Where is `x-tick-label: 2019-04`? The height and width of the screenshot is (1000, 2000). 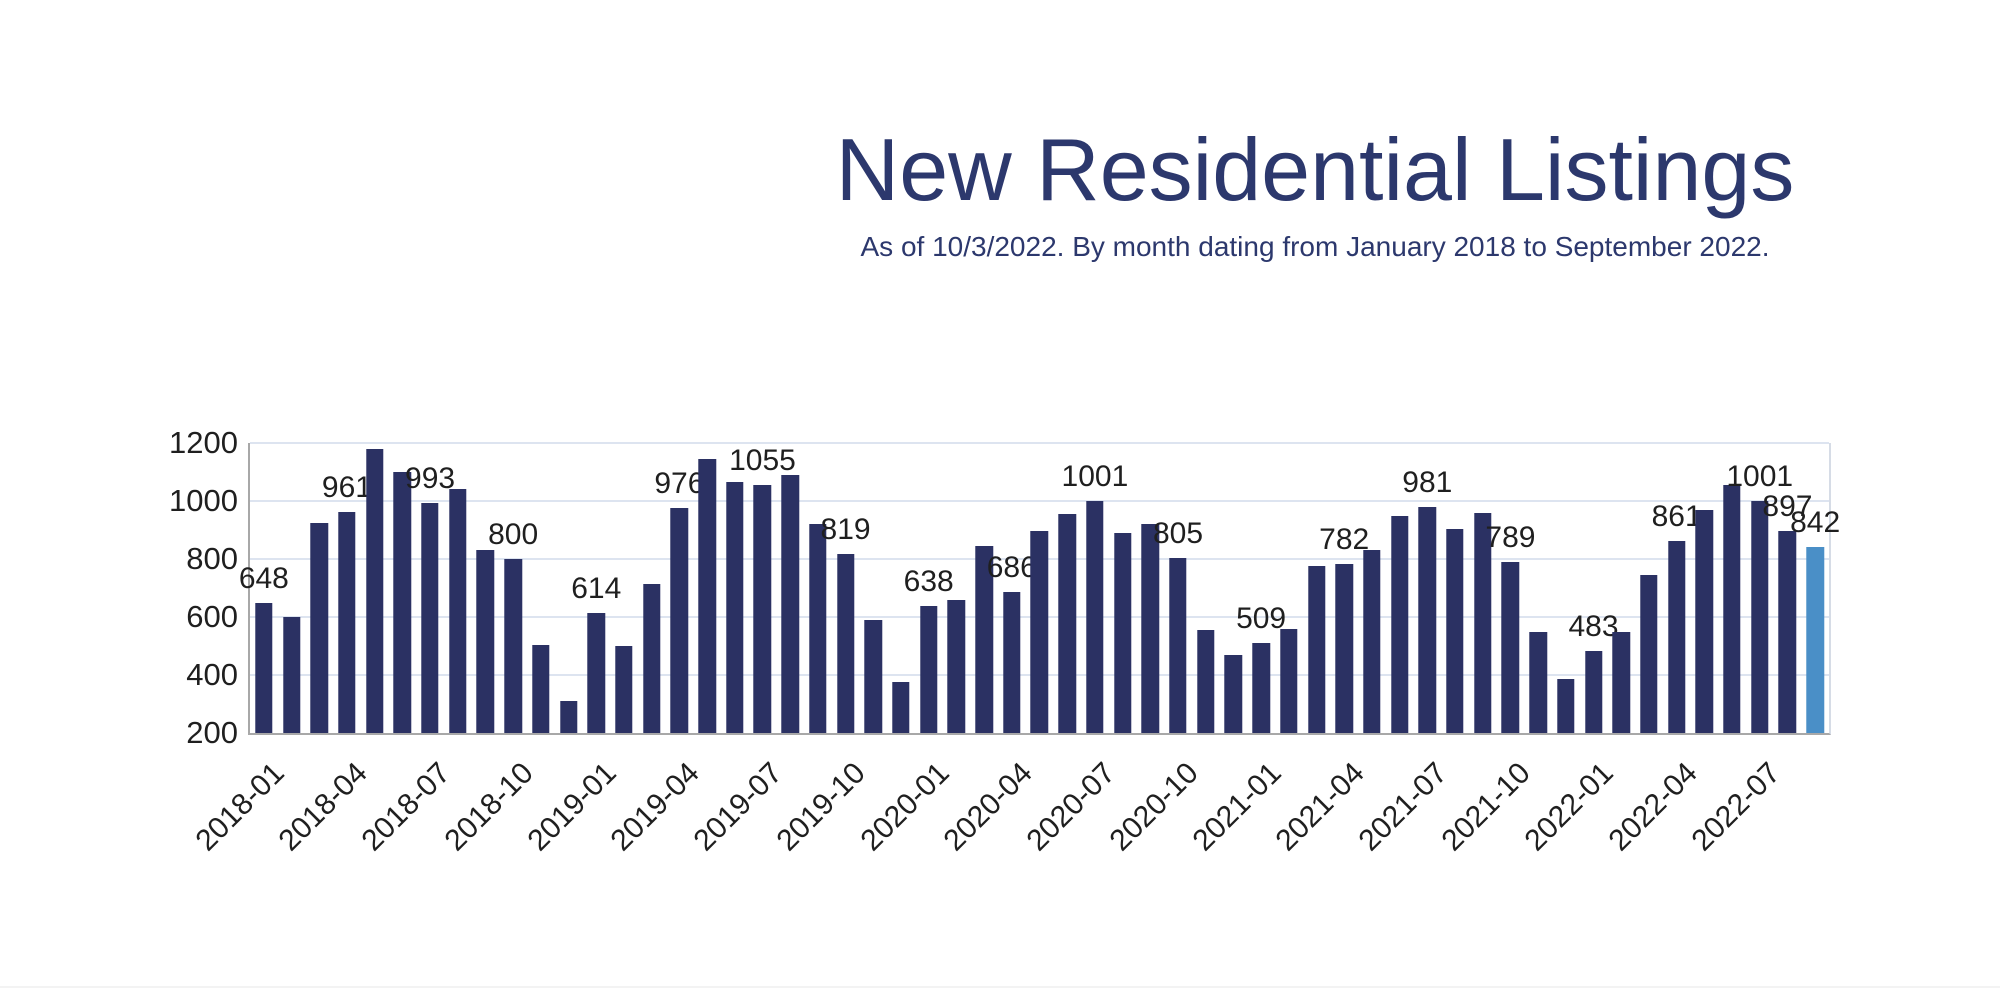 x-tick-label: 2019-04 is located at coordinates (655, 807).